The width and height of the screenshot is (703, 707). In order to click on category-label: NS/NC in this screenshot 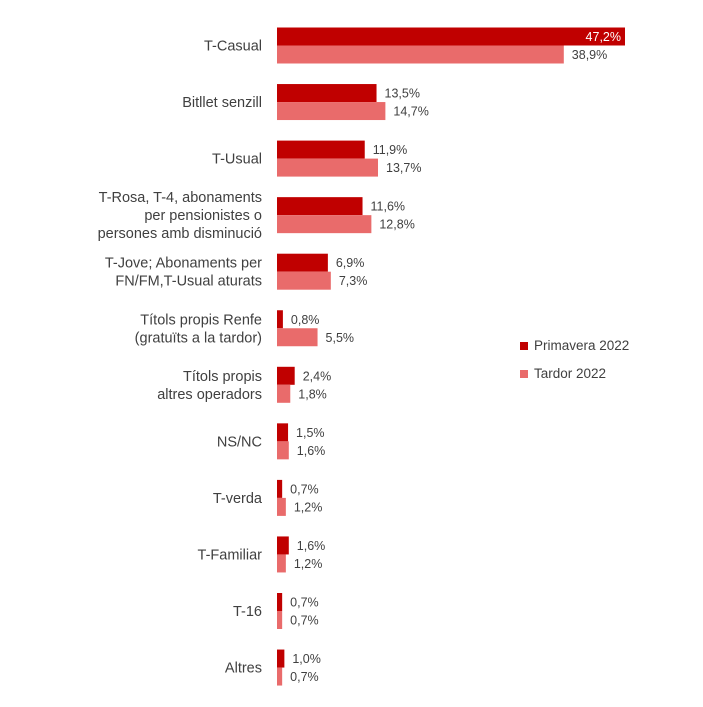, I will do `click(239, 442)`.